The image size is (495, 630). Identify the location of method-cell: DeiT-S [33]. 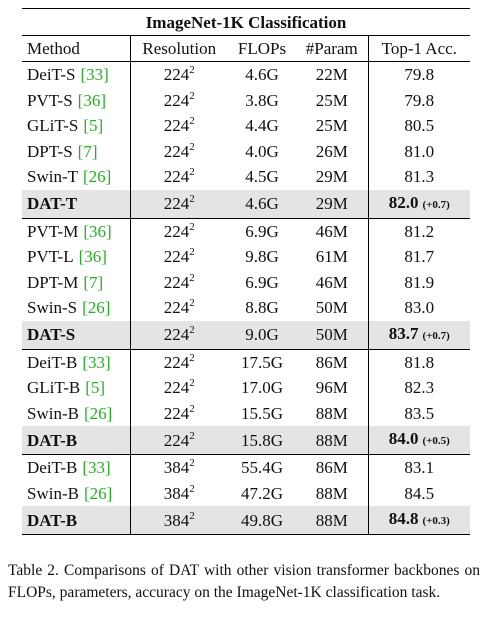
(76, 74).